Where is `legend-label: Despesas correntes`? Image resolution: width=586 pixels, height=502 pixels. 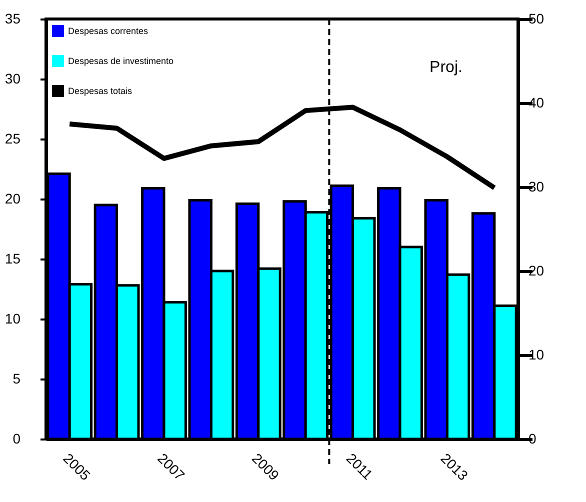
legend-label: Despesas correntes is located at coordinates (108, 31).